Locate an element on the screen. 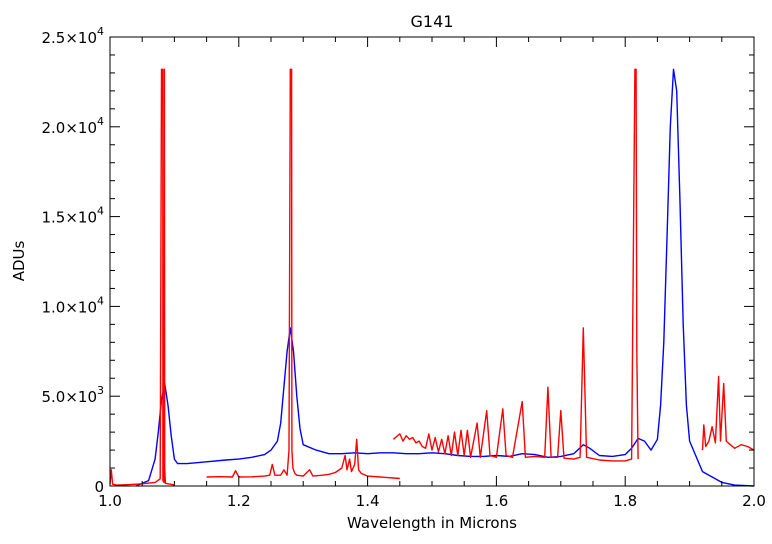 The image size is (772, 544). x-tick-label: 1.4 is located at coordinates (368, 501).